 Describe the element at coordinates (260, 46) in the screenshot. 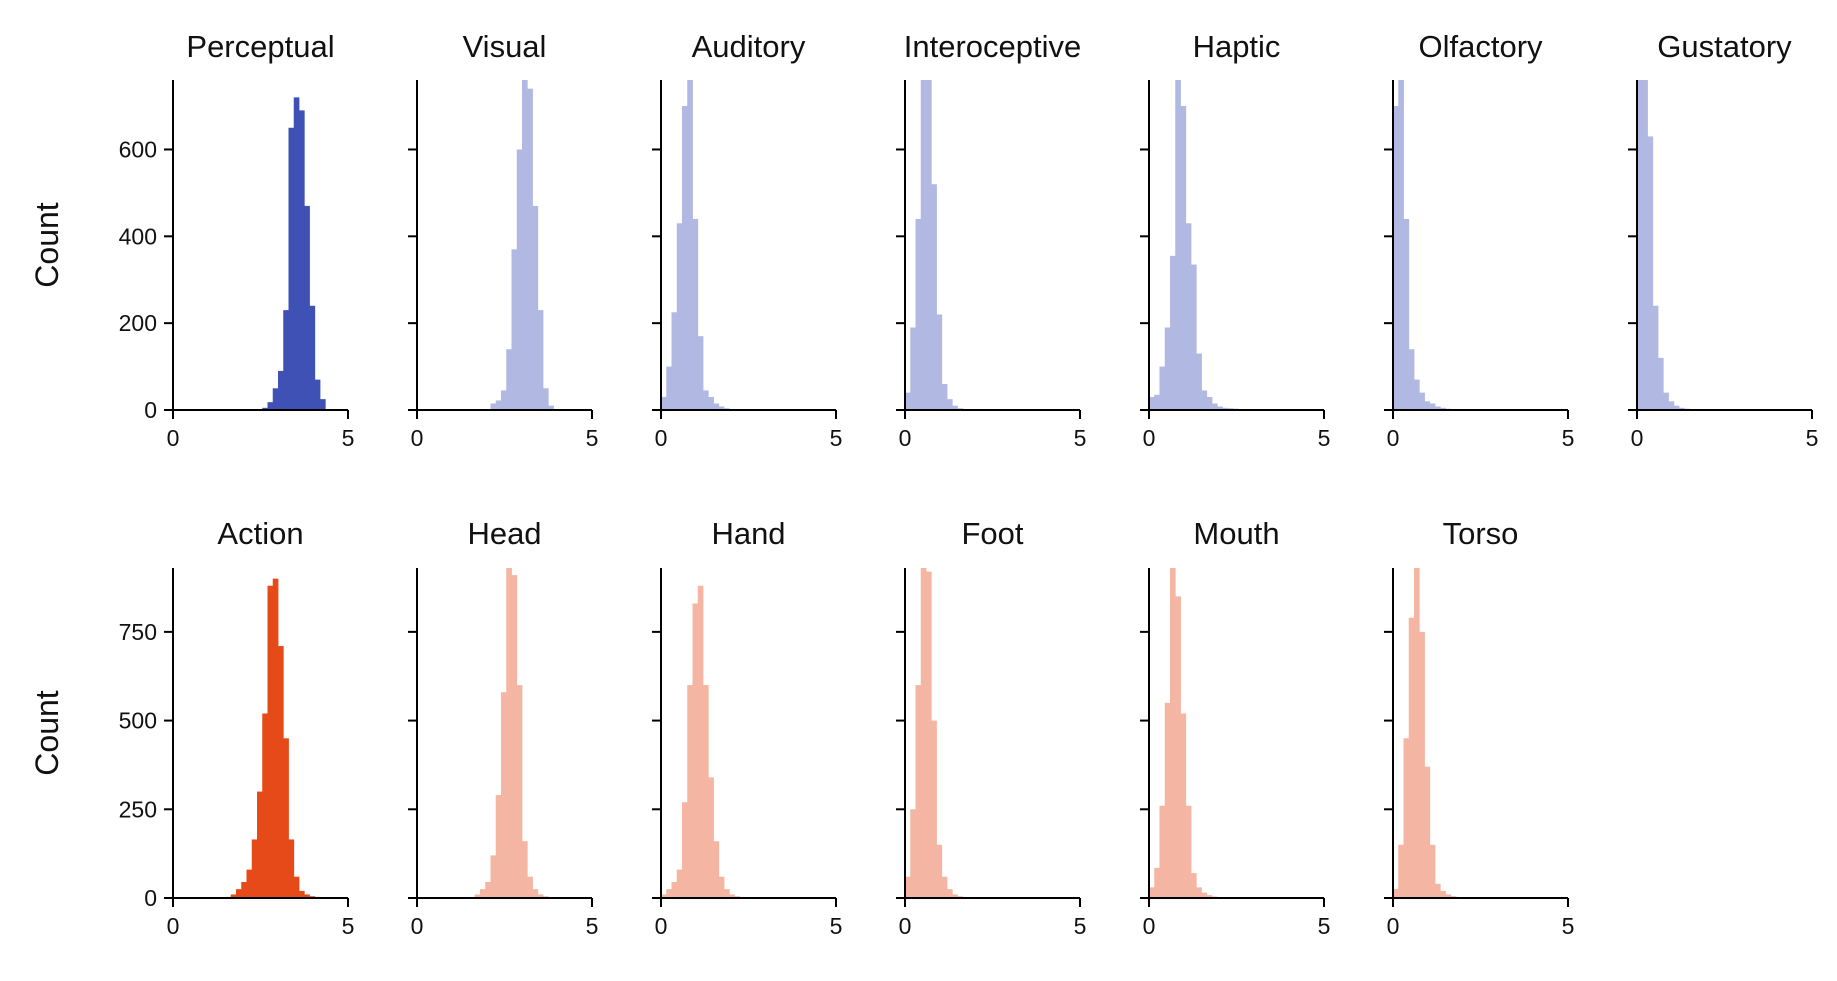

I see `panel-title: Perceptual` at that location.